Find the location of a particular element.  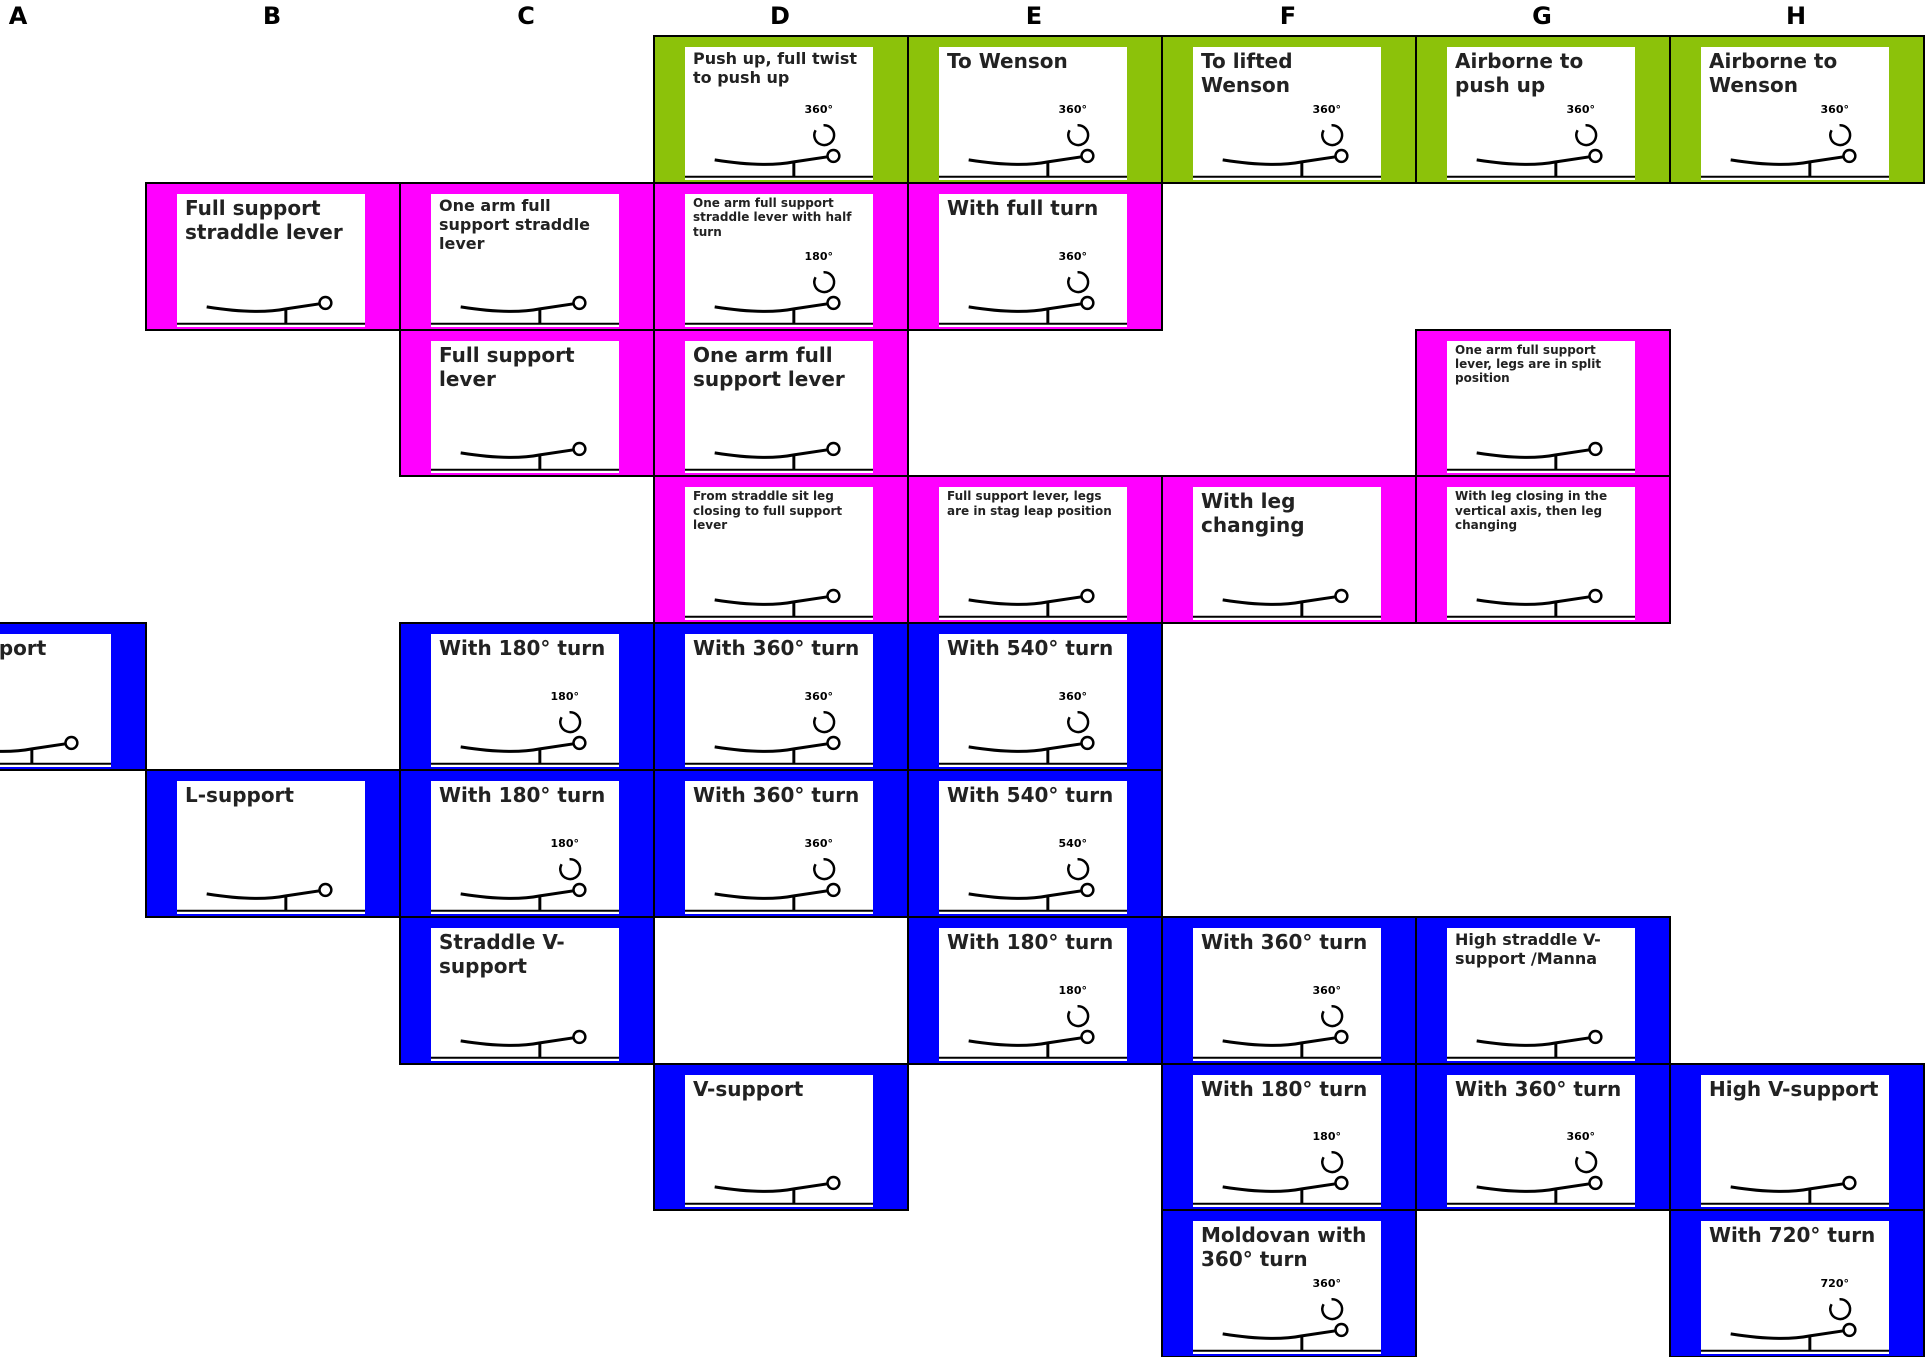

skill-title: Push up, full twist to push up is located at coordinates (775, 68).